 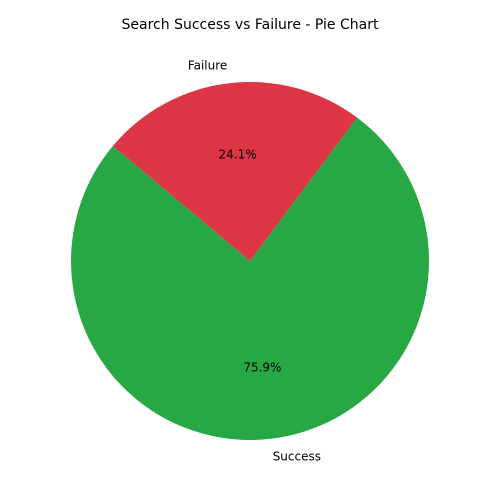 What do you see at coordinates (207, 65) in the screenshot?
I see `slice-label-failure: Failure` at bounding box center [207, 65].